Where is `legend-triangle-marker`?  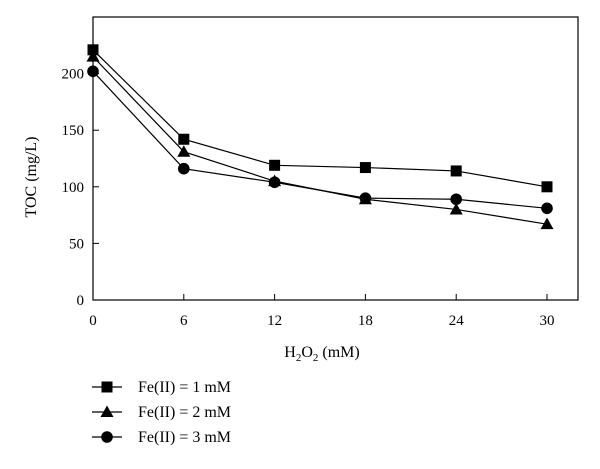
legend-triangle-marker is located at coordinates (107, 411).